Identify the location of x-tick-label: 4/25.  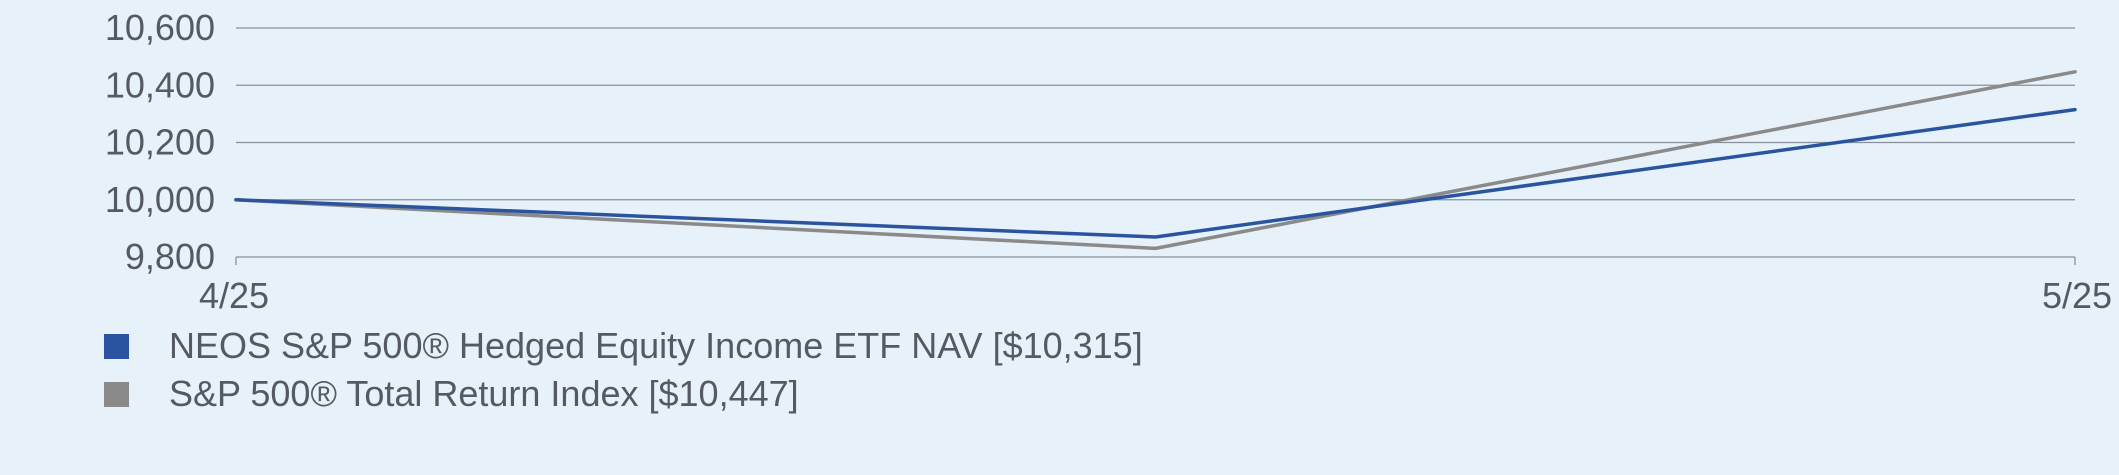
(234, 295).